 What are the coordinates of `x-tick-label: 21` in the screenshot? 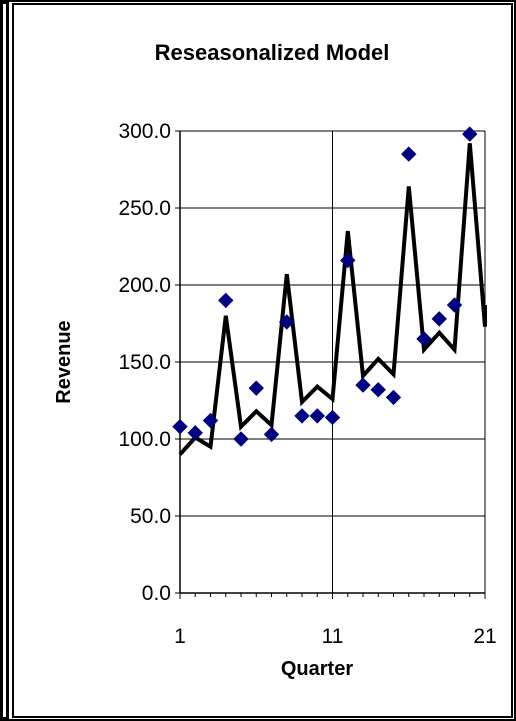 It's located at (484, 636).